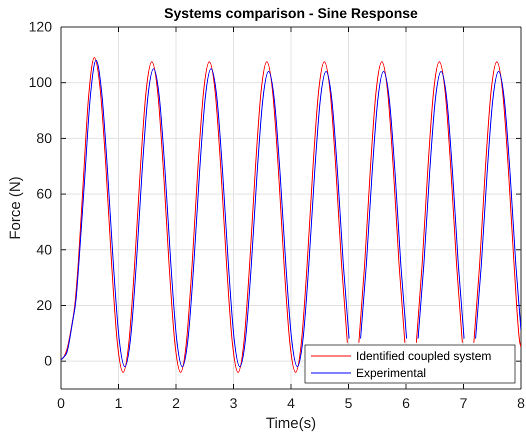 This screenshot has height=436, width=526. I want to click on x-tick-label: 0, so click(61, 402).